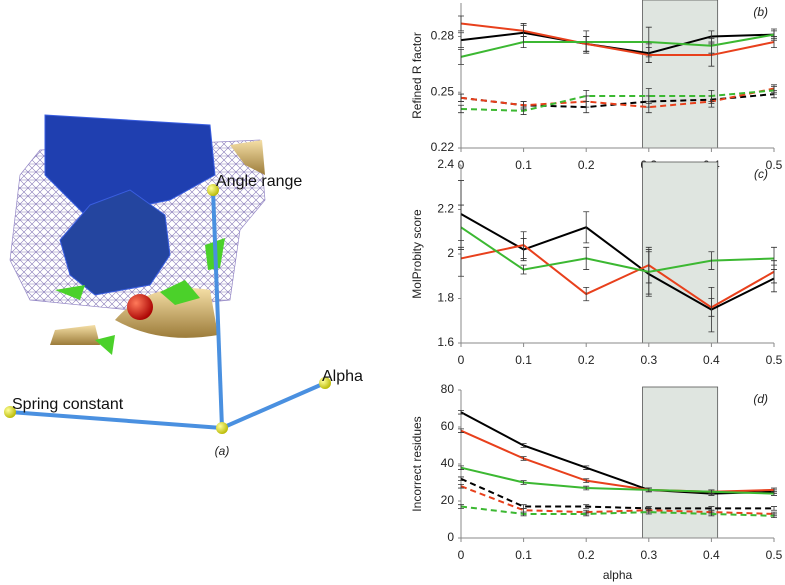  What do you see at coordinates (450, 537) in the screenshot?
I see `y-tick-label: 0` at bounding box center [450, 537].